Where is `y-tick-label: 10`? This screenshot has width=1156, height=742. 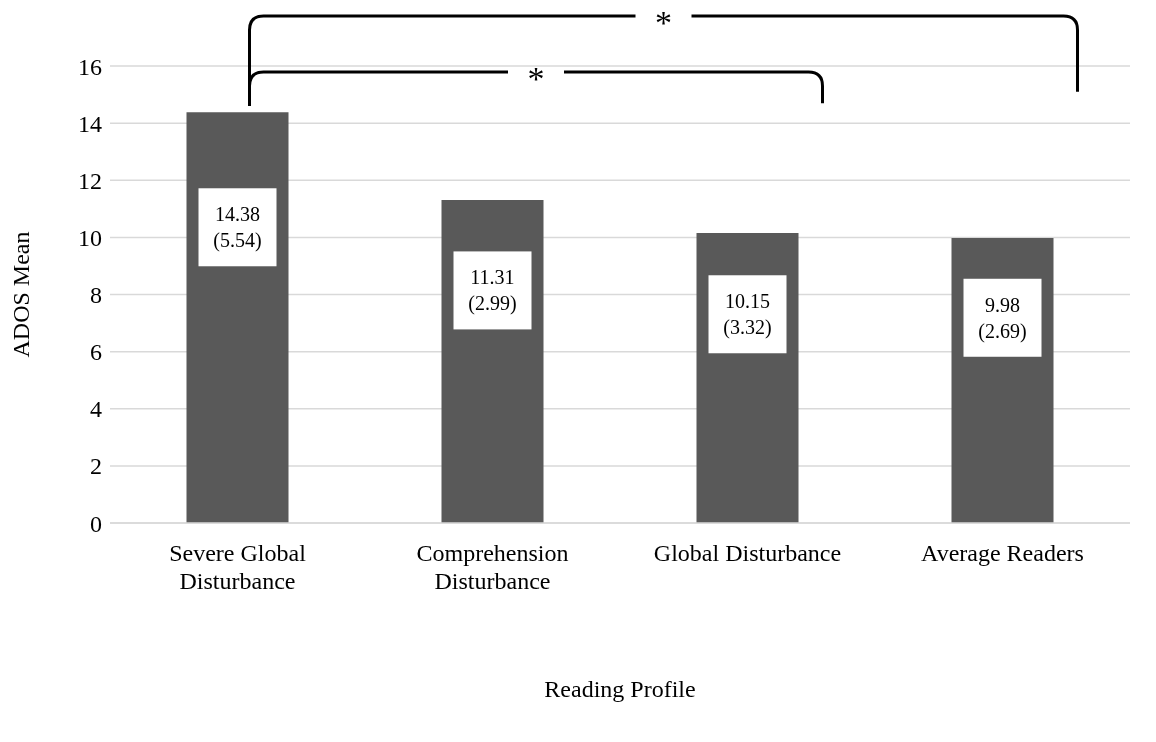 y-tick-label: 10 is located at coordinates (90, 237).